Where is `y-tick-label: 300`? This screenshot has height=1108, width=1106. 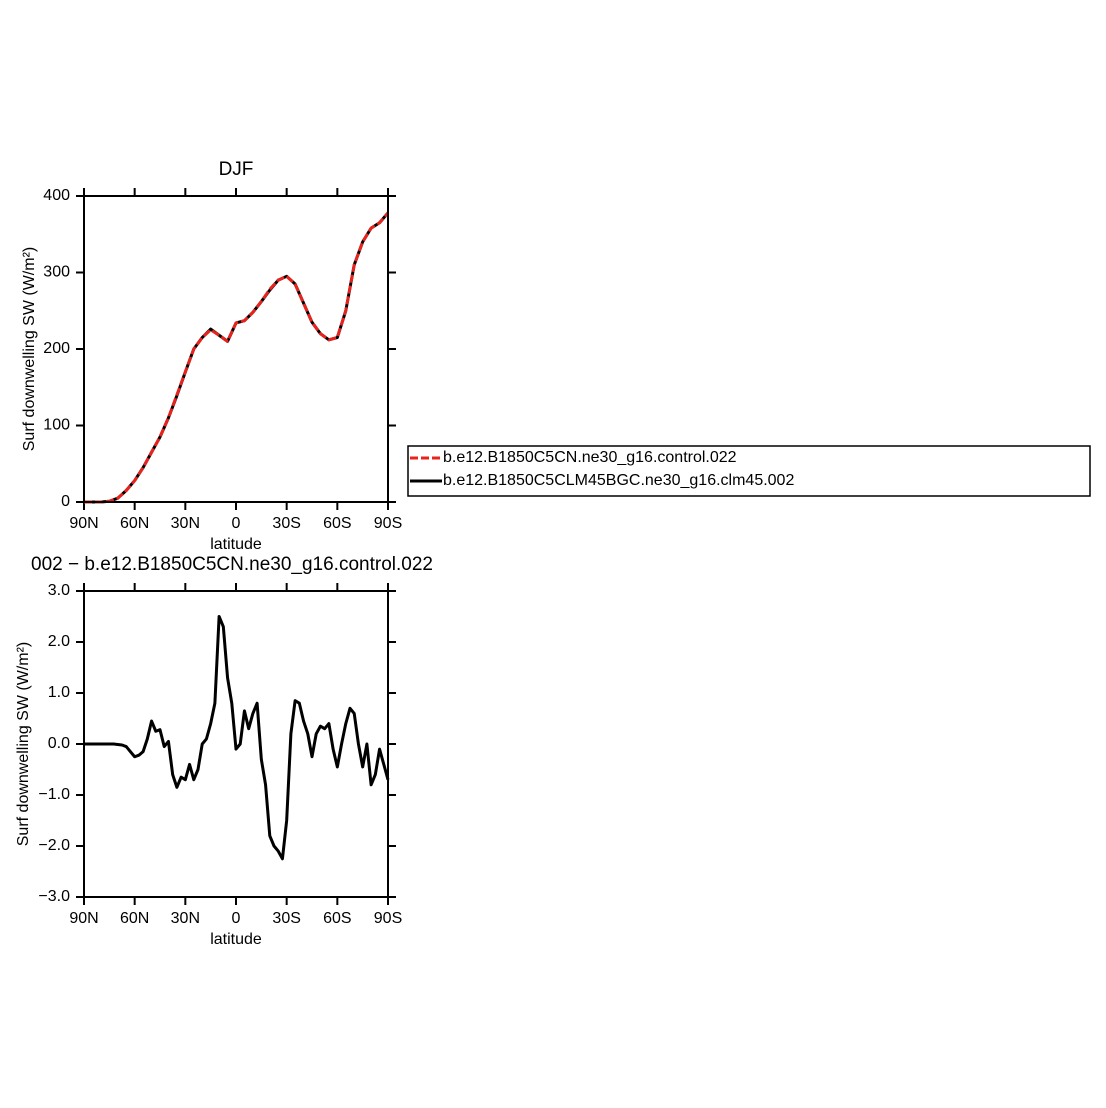
y-tick-label: 300 is located at coordinates (56, 272).